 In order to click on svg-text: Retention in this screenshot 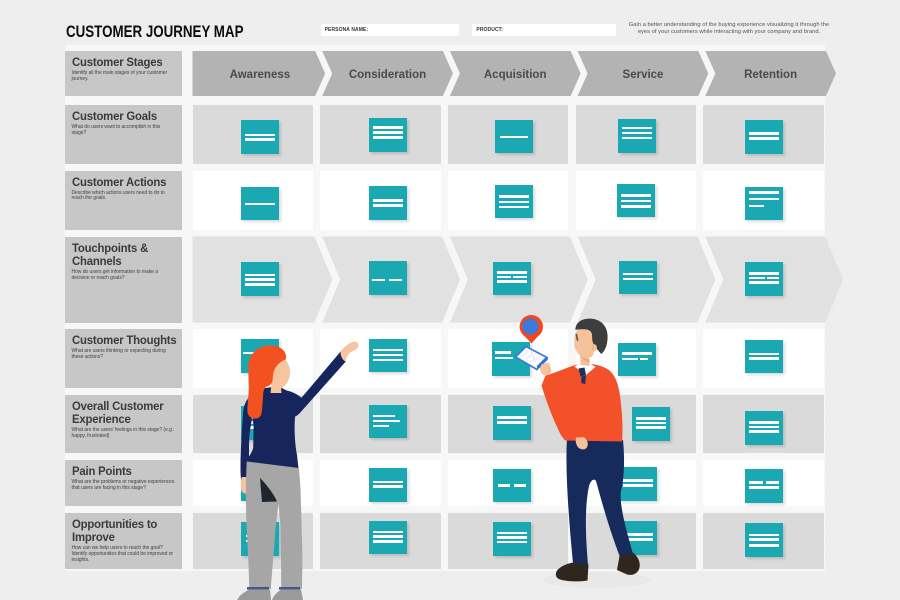, I will do `click(770, 75)`.